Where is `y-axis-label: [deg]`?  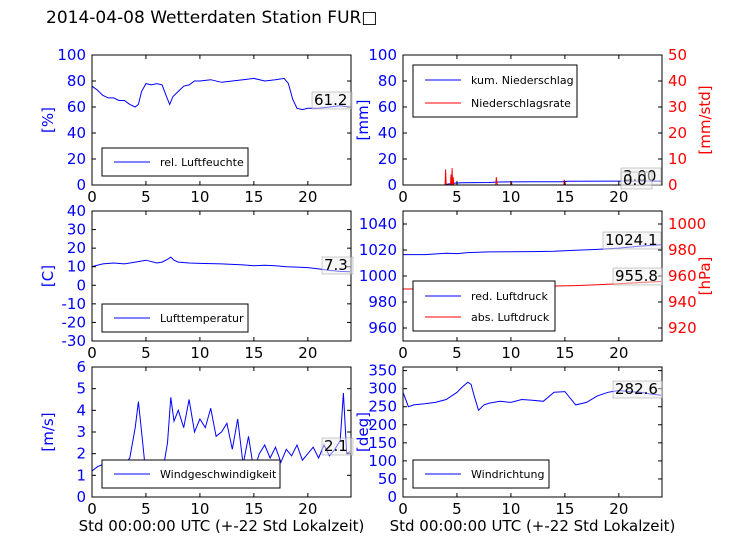
y-axis-label: [deg] is located at coordinates (363, 432).